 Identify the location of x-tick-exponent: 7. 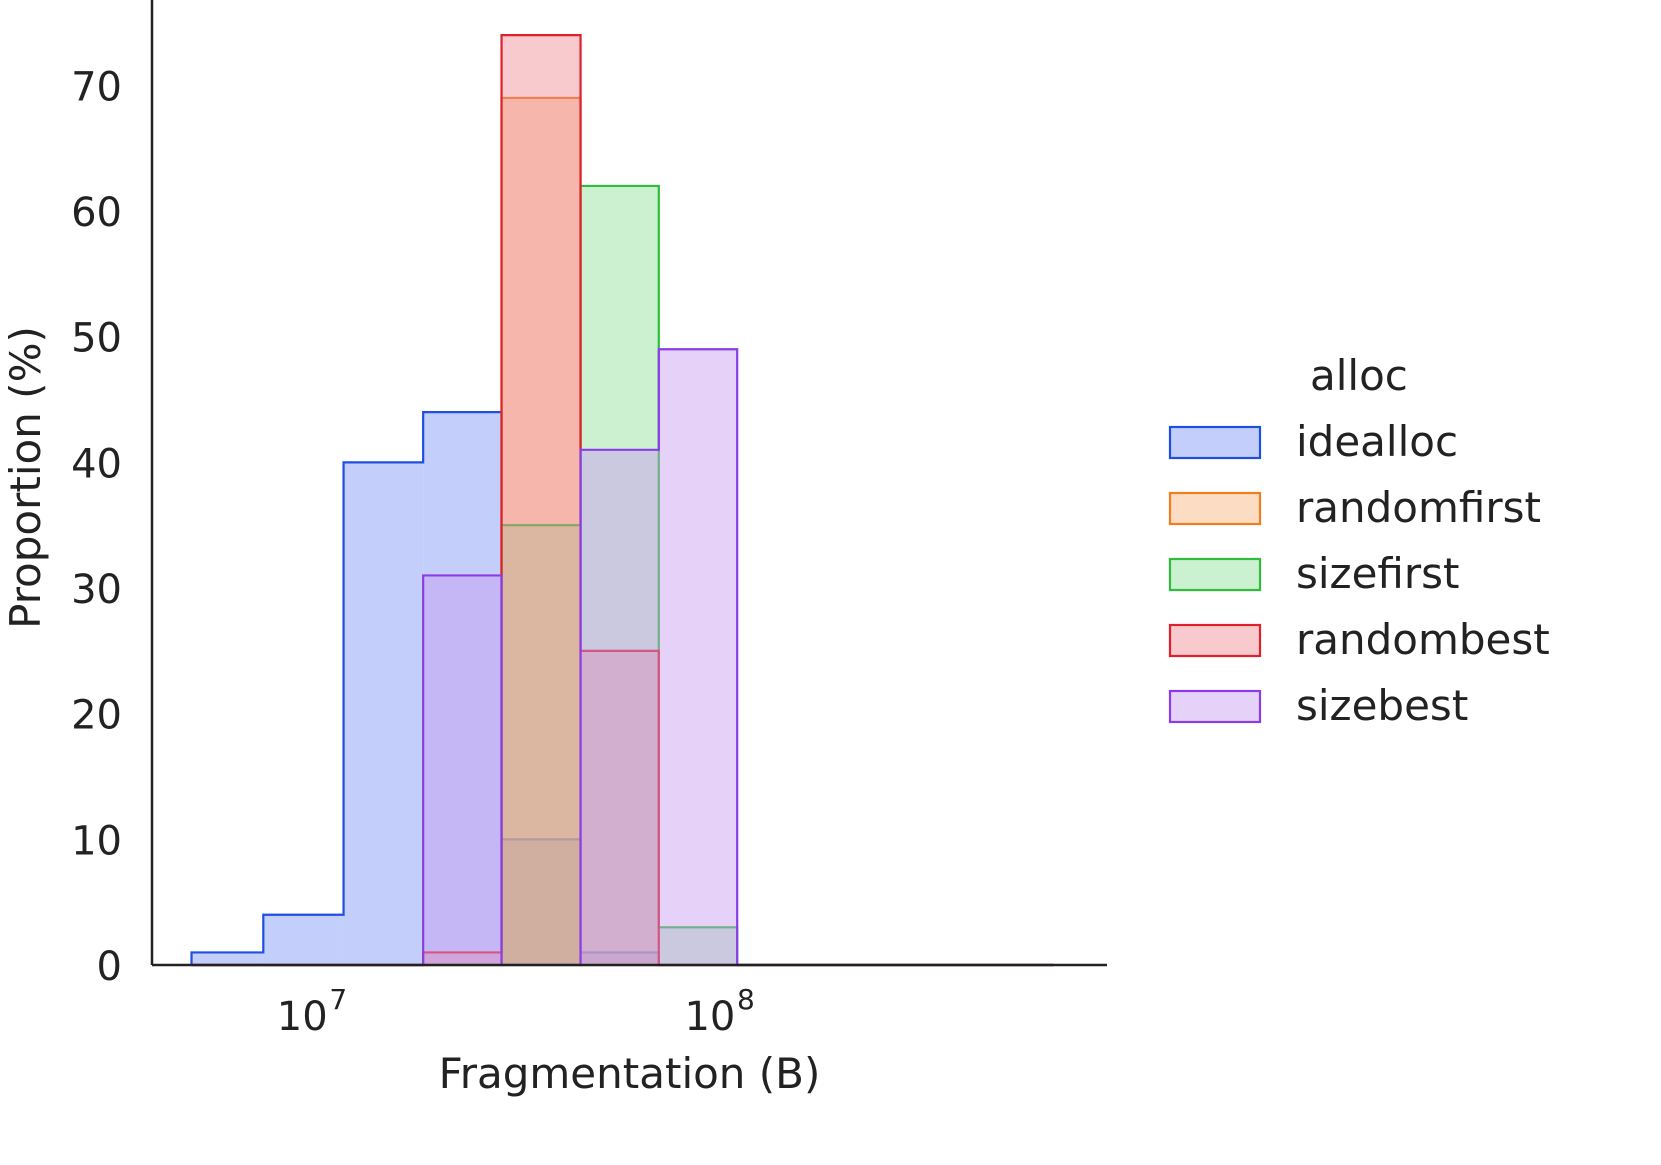
(338, 999).